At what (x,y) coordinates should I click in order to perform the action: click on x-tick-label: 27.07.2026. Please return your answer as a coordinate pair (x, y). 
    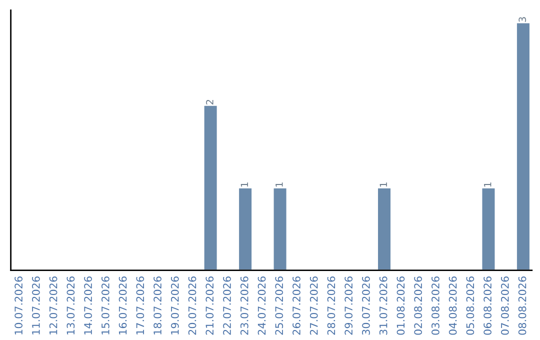
    Looking at the image, I should click on (314, 305).